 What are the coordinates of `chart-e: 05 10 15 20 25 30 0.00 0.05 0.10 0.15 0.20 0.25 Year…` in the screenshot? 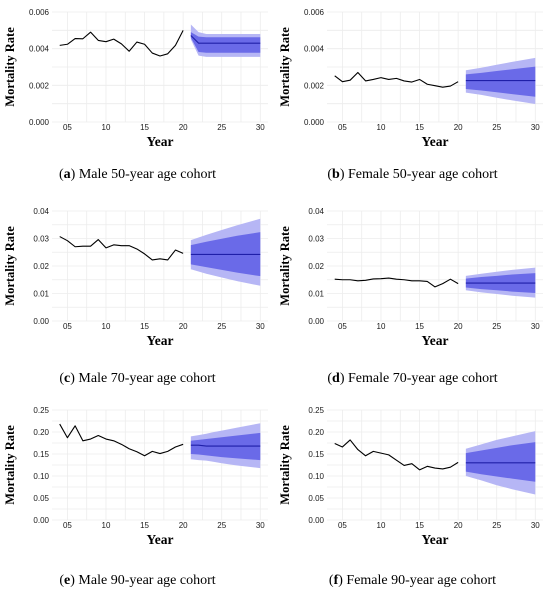 It's located at (135, 476).